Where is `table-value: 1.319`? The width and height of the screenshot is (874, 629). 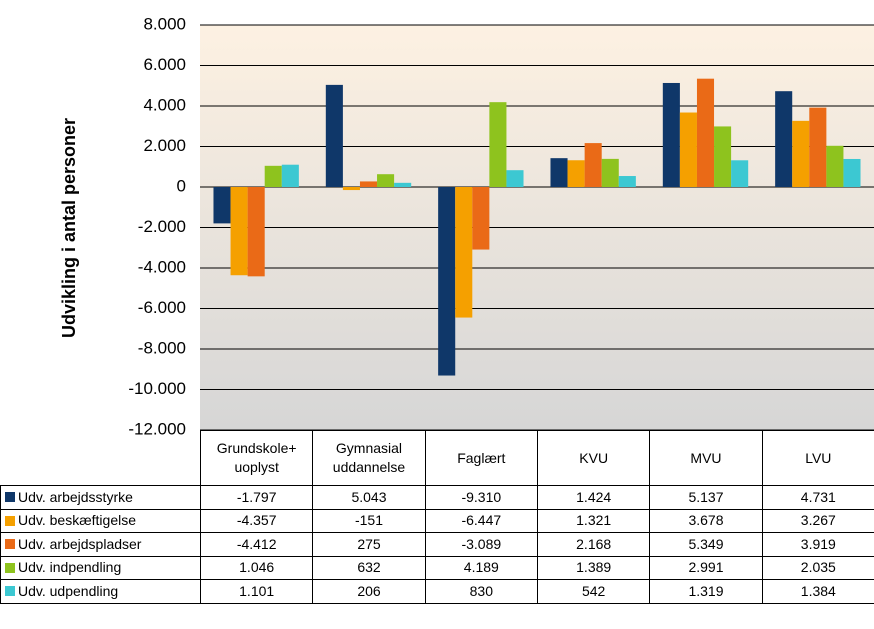 table-value: 1.319 is located at coordinates (706, 591).